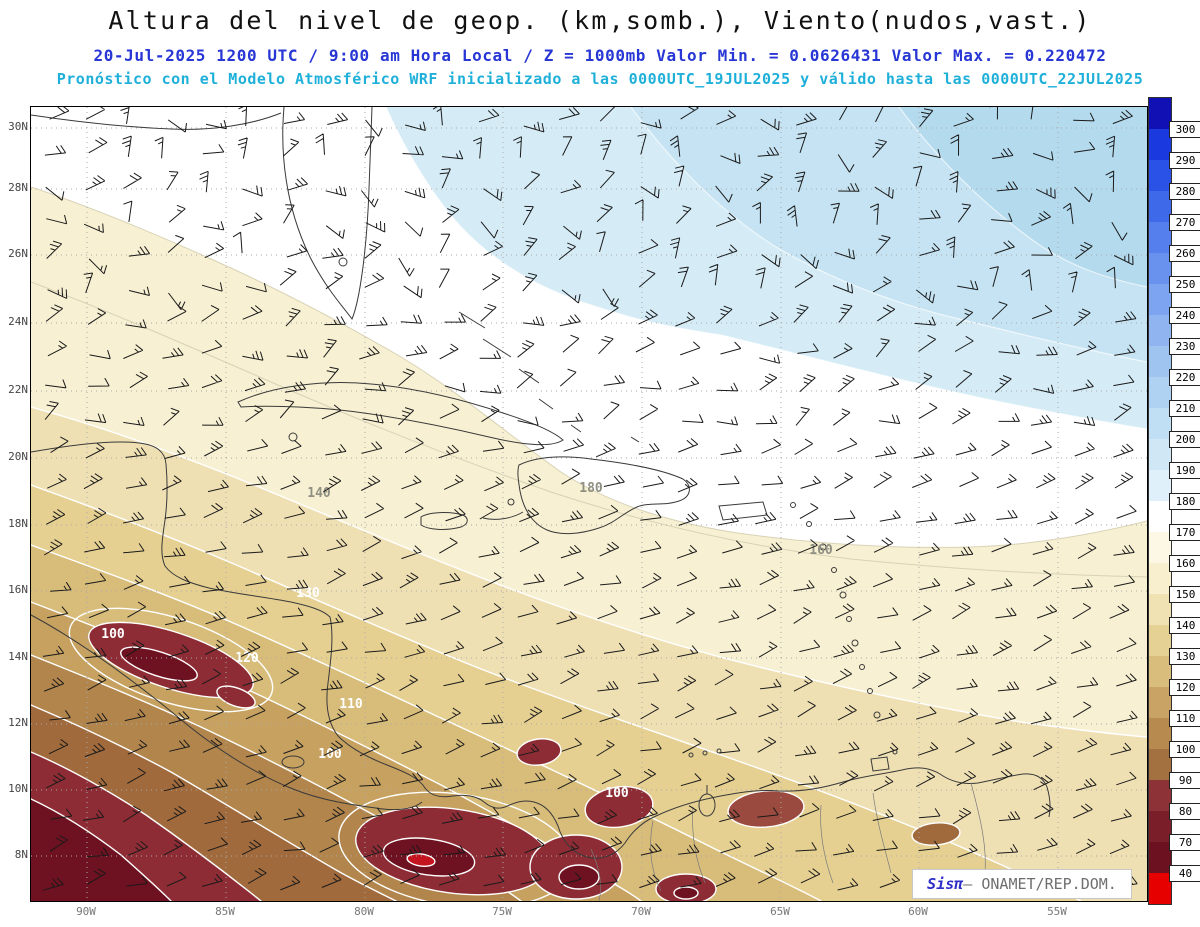 This screenshot has width=1200, height=927. What do you see at coordinates (343, 262) in the screenshot?
I see `lake-okeechobee` at bounding box center [343, 262].